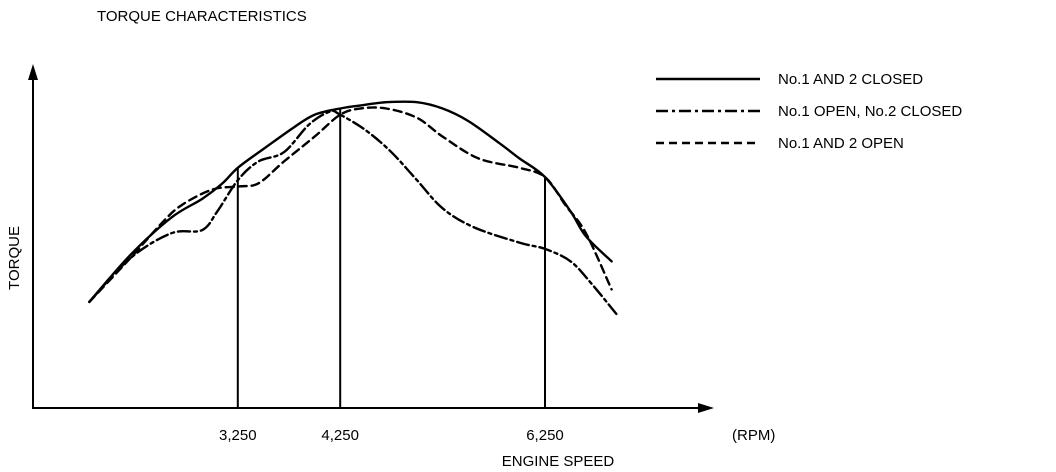 The height and width of the screenshot is (472, 1056). I want to click on legend-label-2: No.1 AND 2 OPEN, so click(841, 143).